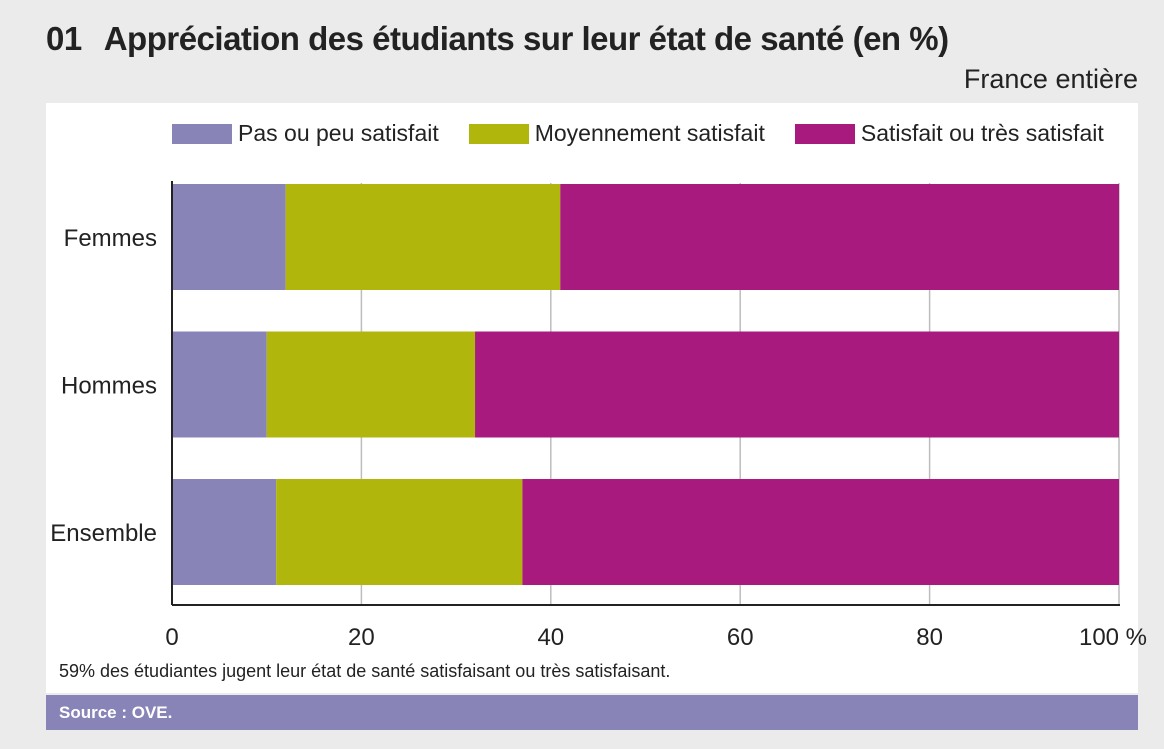  I want to click on legend-item: Satisfait ou très satisfait, so click(949, 133).